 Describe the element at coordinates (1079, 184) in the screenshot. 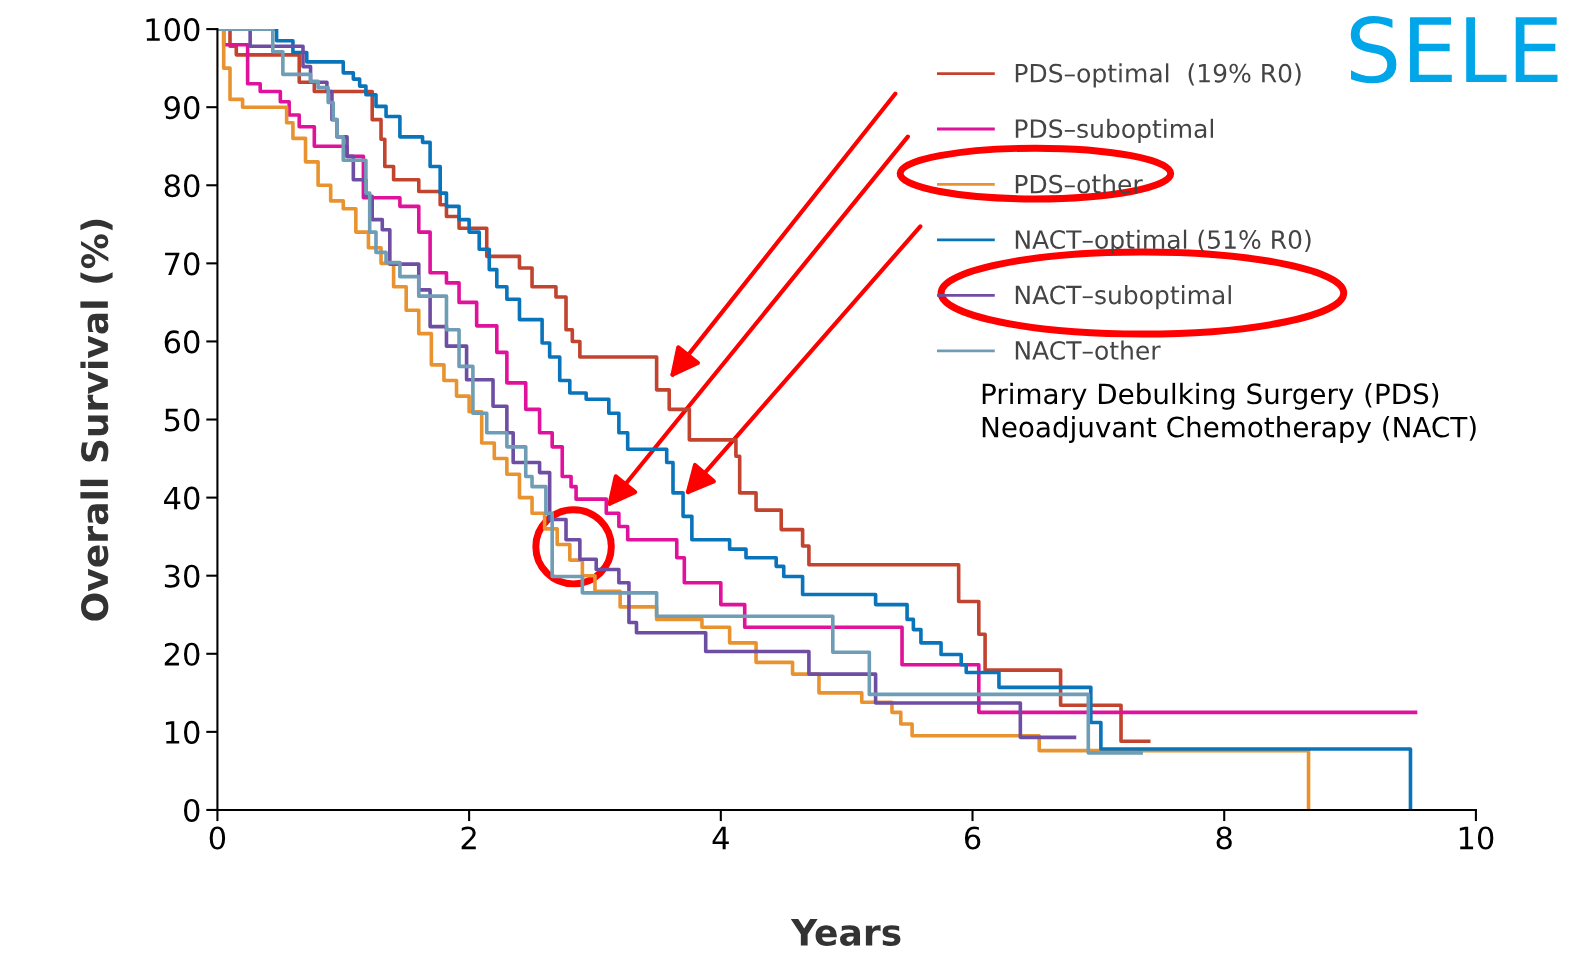

I see `legend-label: PDS–other` at that location.